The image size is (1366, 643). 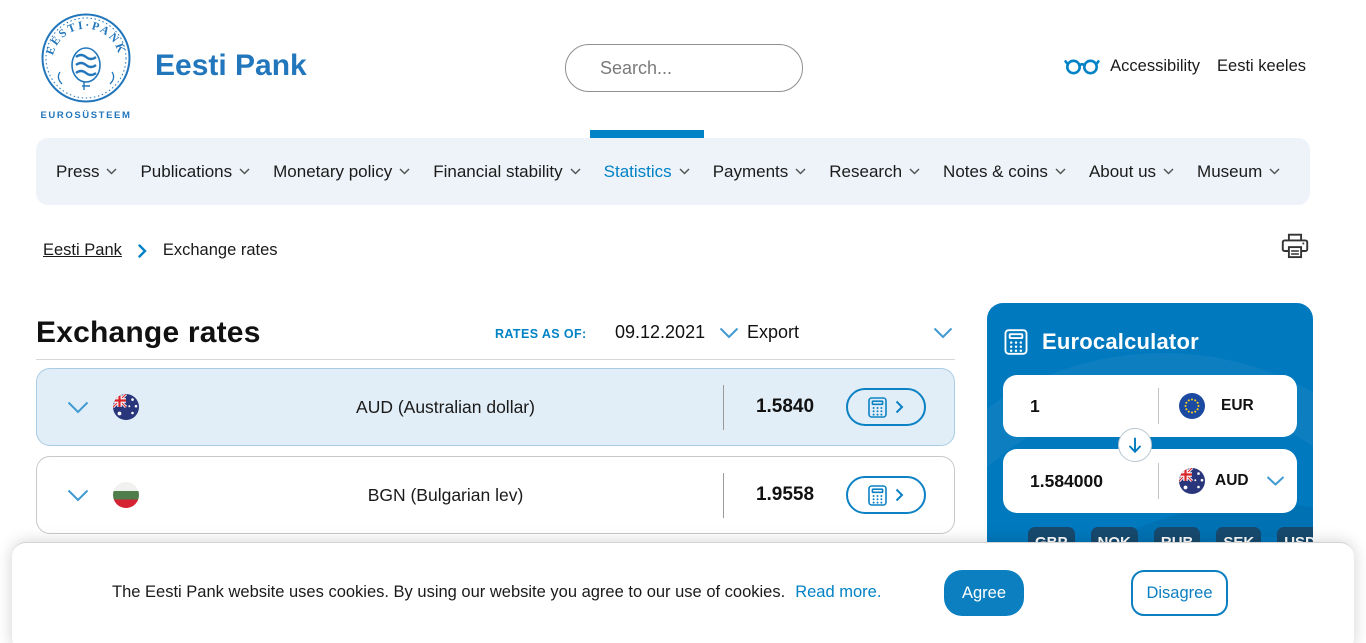 What do you see at coordinates (1237, 405) in the screenshot?
I see `from-currency-code: EUR` at bounding box center [1237, 405].